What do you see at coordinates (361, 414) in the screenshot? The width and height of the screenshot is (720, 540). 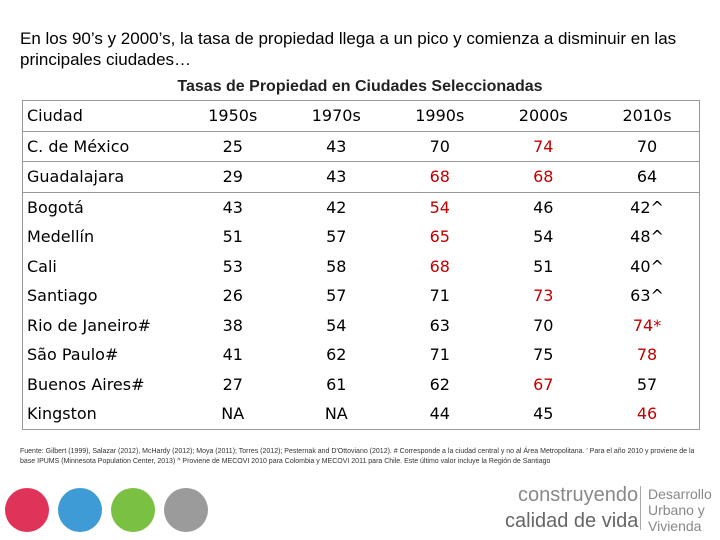 I see `table-row: Kingston NA NA 44 45 46` at bounding box center [361, 414].